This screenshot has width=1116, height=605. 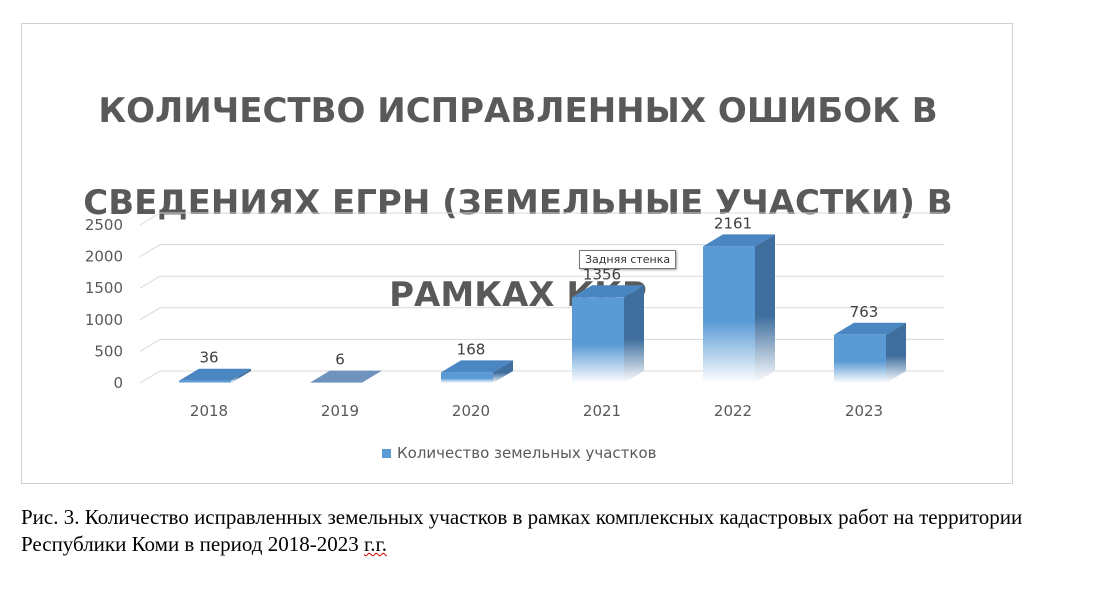 What do you see at coordinates (602, 274) in the screenshot?
I see `data-label: 1356` at bounding box center [602, 274].